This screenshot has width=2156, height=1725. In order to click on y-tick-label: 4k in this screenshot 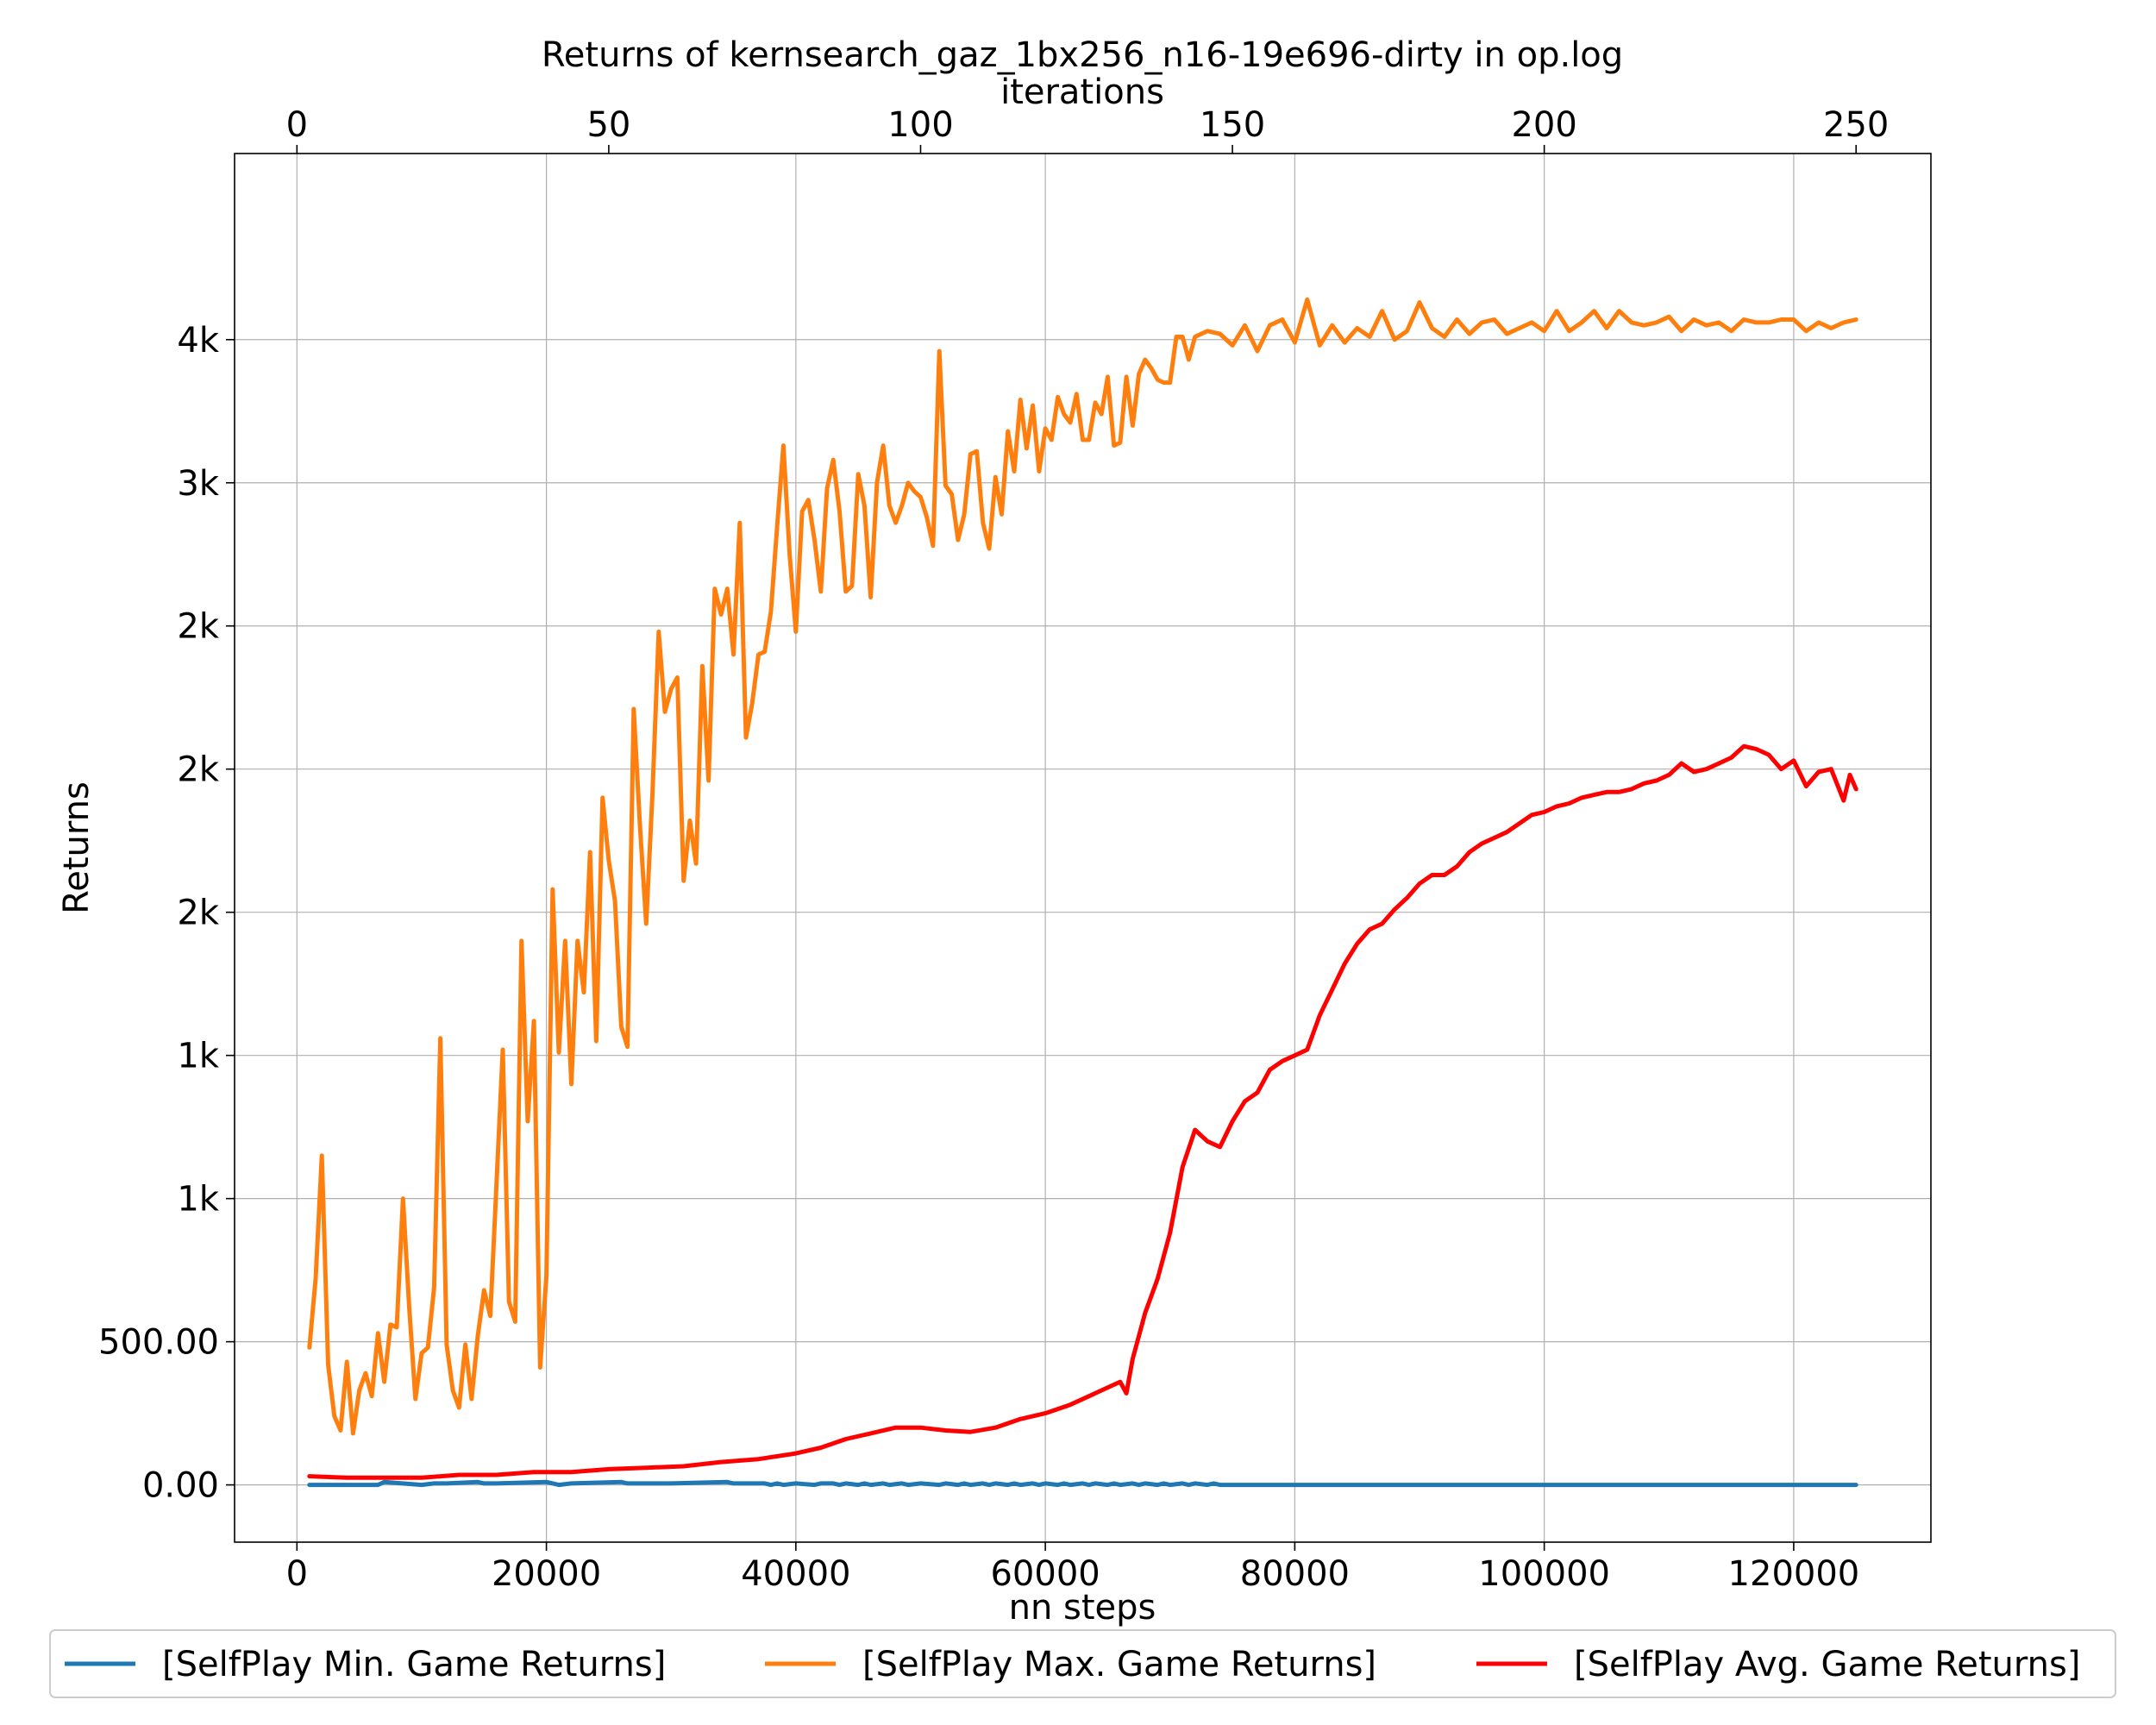, I will do `click(198, 341)`.